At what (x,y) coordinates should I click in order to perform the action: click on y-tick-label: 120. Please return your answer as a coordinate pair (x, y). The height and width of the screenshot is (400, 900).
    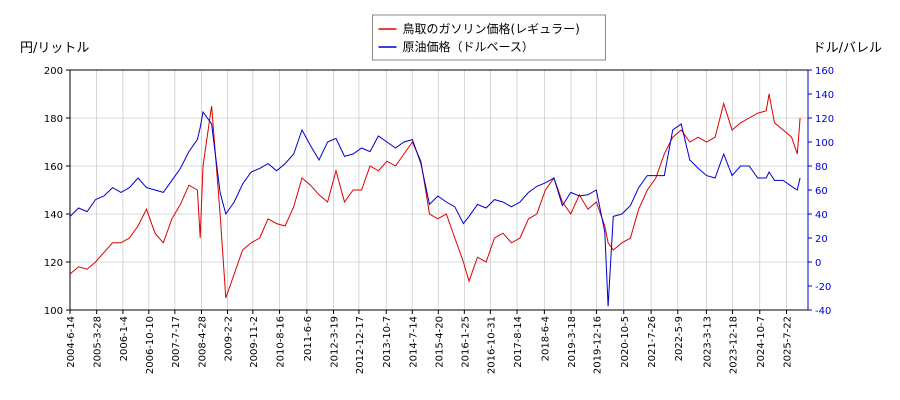
    Looking at the image, I should click on (53, 263).